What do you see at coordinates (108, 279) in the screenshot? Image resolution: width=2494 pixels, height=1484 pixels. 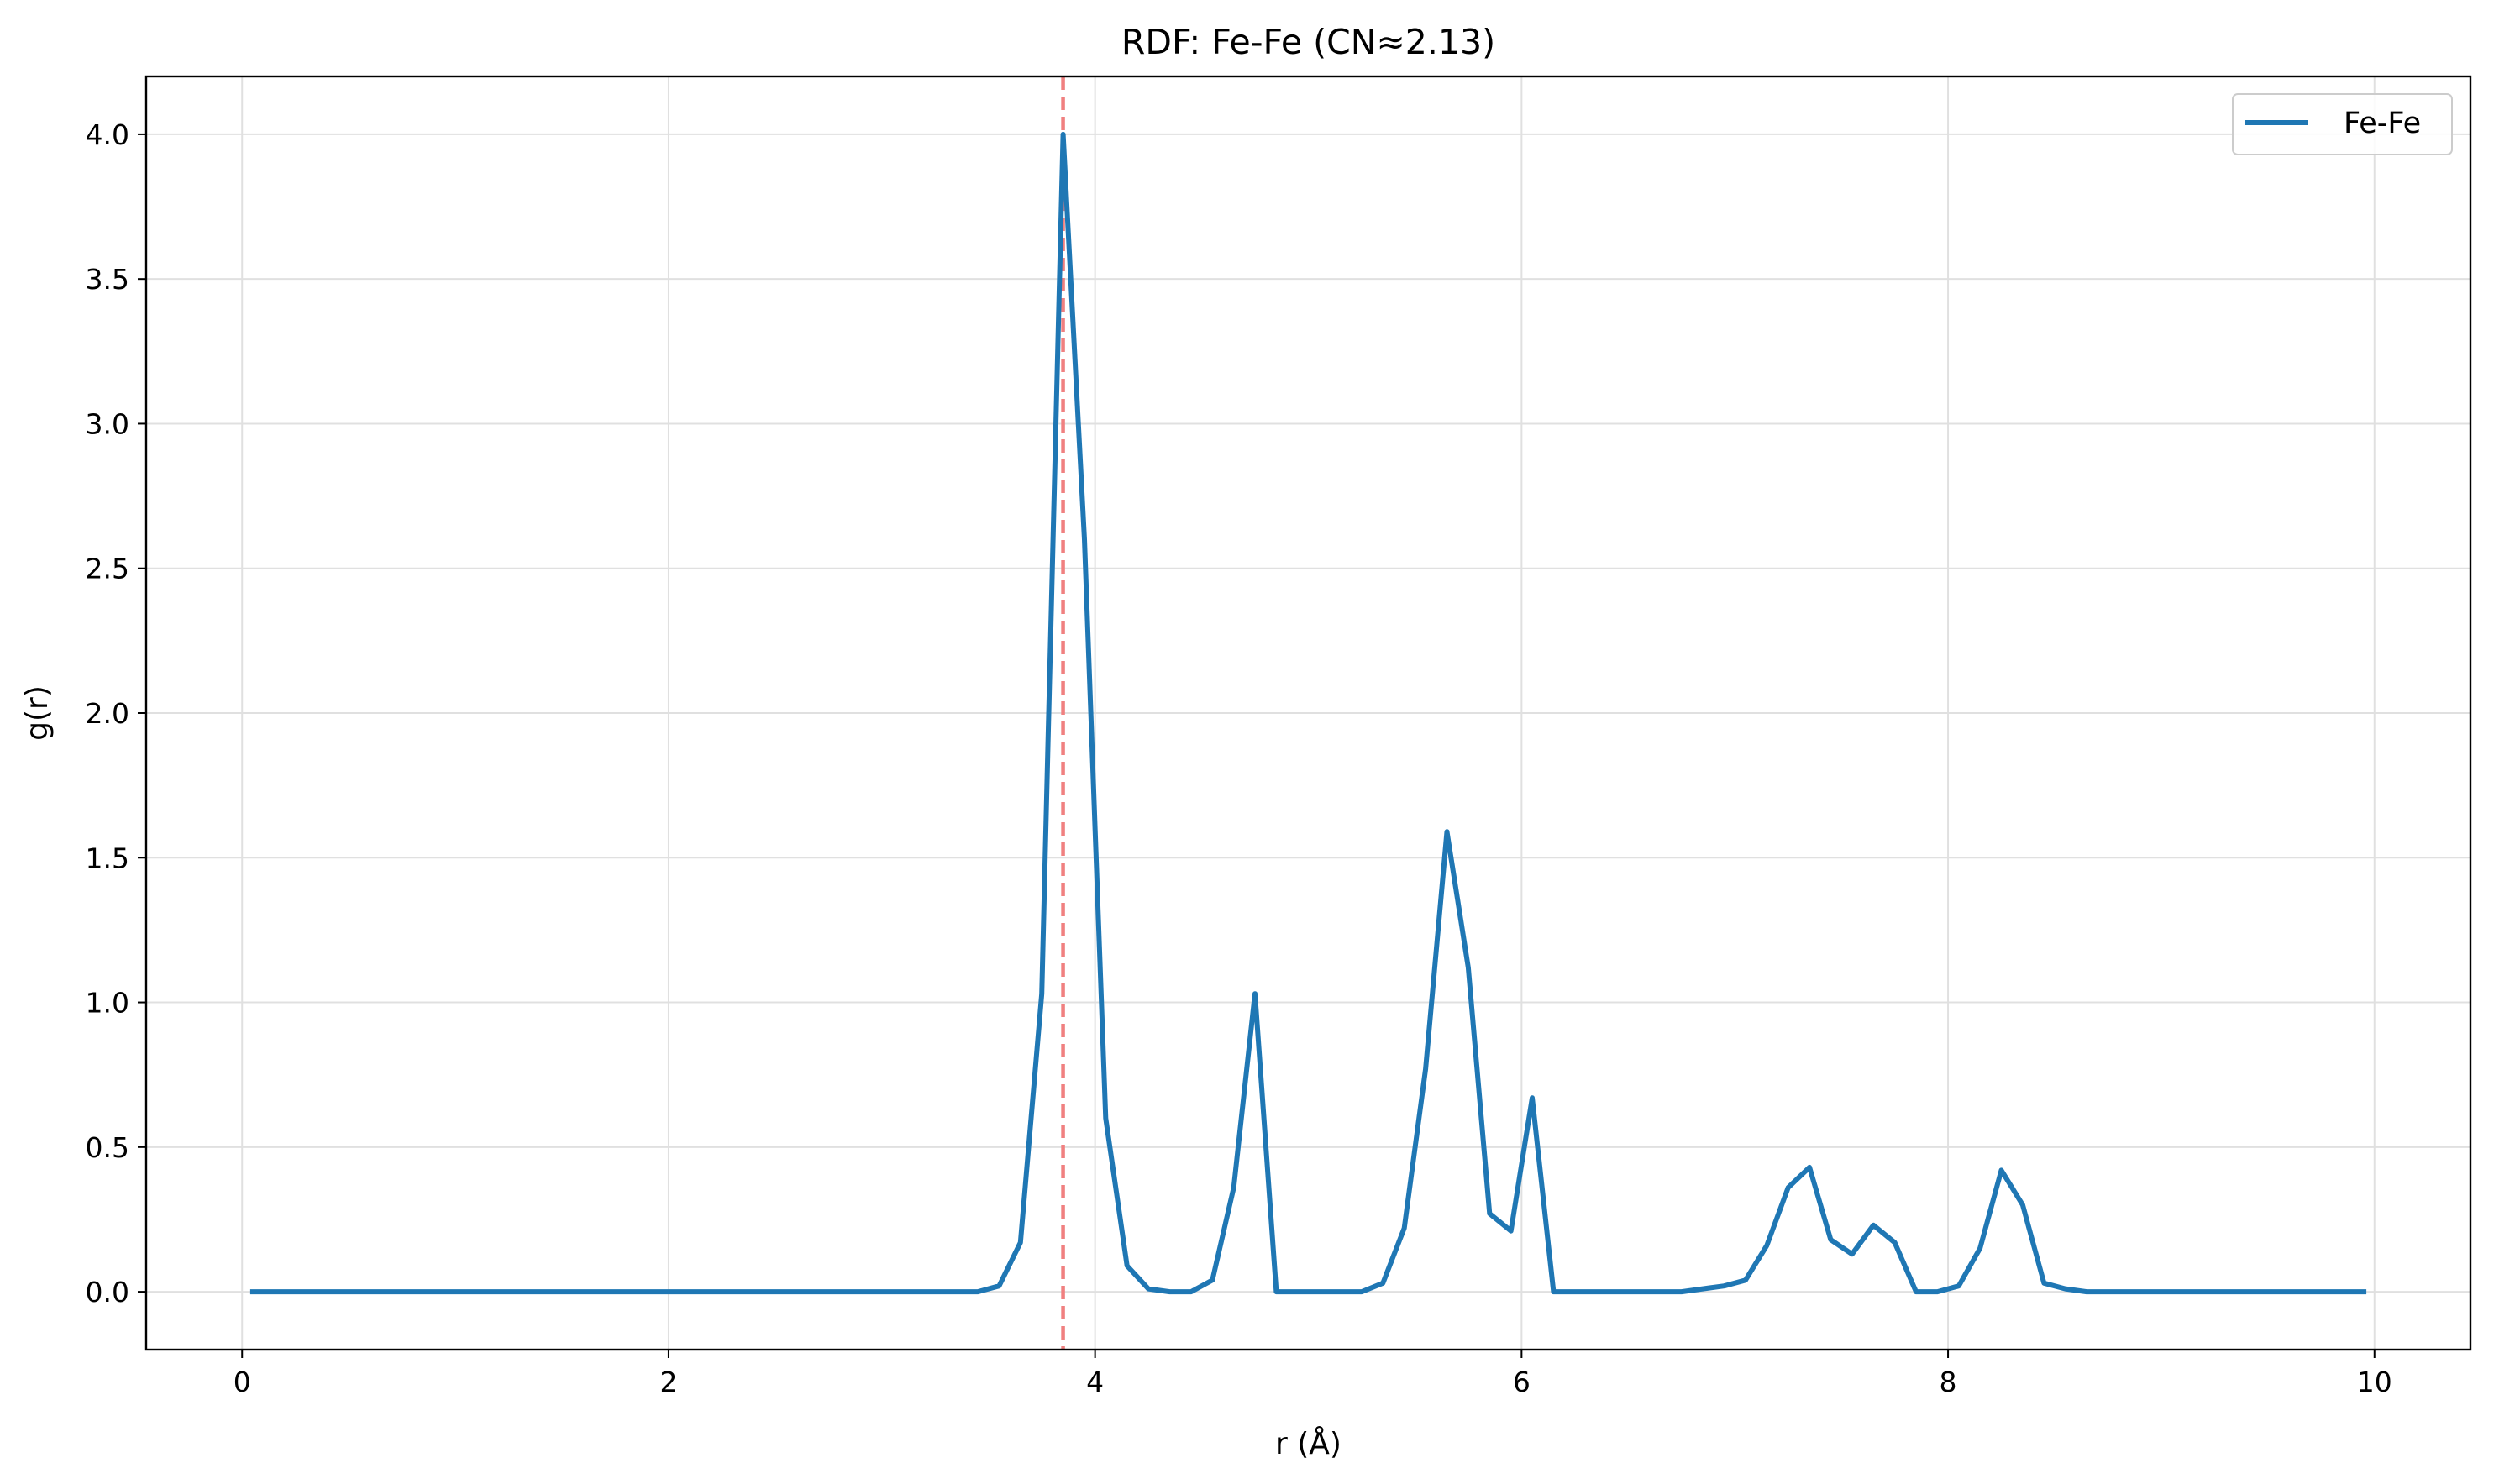 I see `y-tick-label: 3.5` at bounding box center [108, 279].